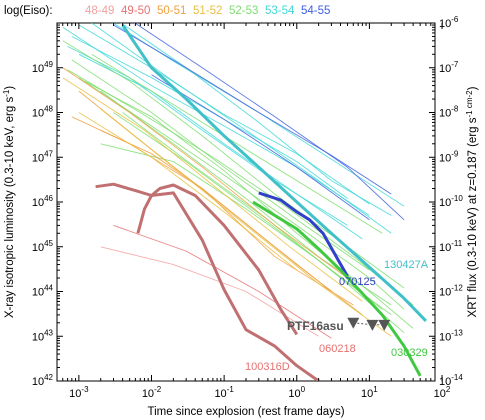 Image resolution: width=485 pixels, height=420 pixels. What do you see at coordinates (6, 93) in the screenshot?
I see `y-axis-title-units: -1` at bounding box center [6, 93].